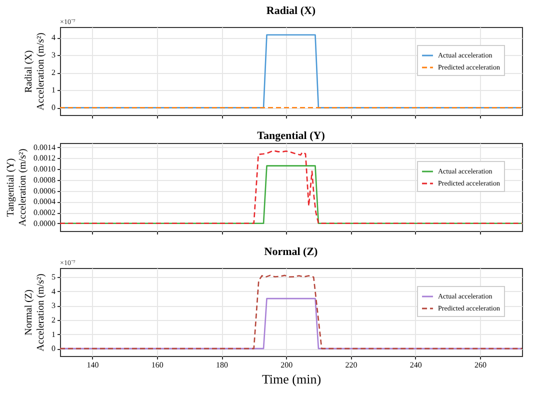 The width and height of the screenshot is (550, 401). What do you see at coordinates (45, 147) in the screenshot?
I see `y-tick-label: 0.0014` at bounding box center [45, 147].